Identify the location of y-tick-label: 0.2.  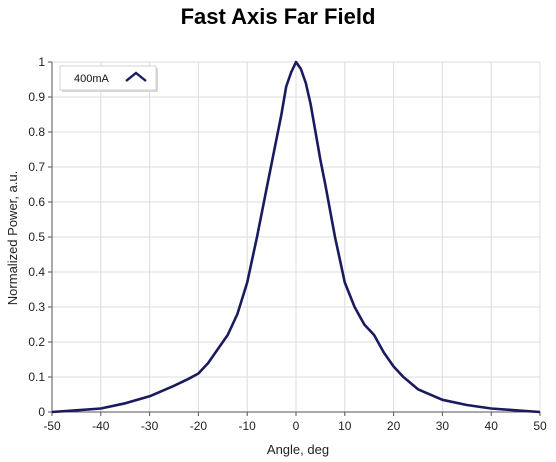
(36, 342).